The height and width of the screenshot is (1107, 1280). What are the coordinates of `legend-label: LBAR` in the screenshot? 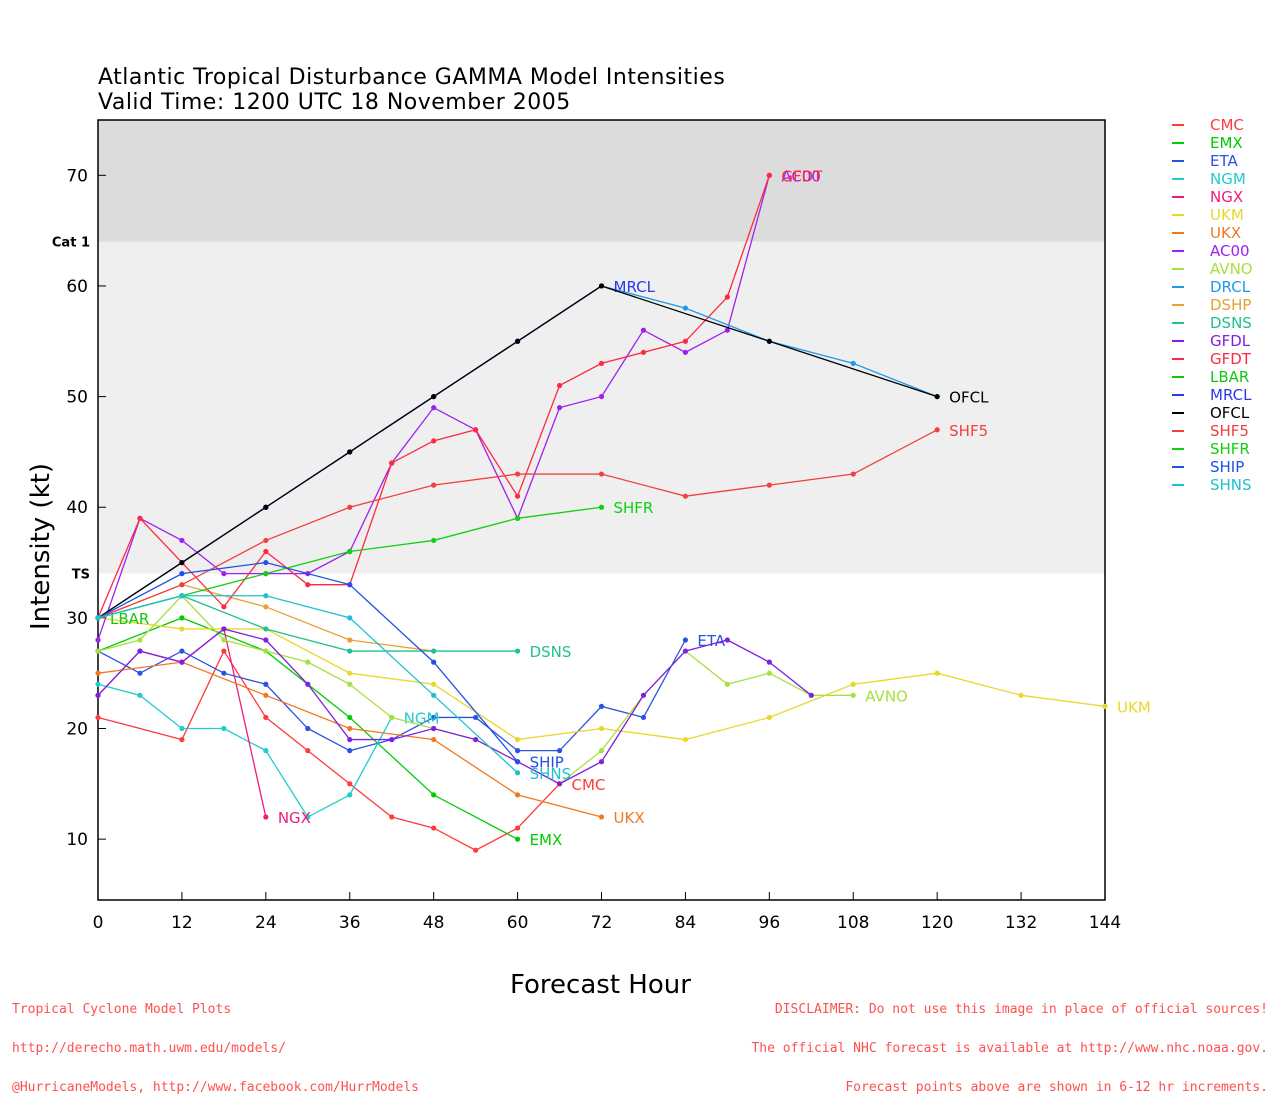 It's located at (1230, 377).